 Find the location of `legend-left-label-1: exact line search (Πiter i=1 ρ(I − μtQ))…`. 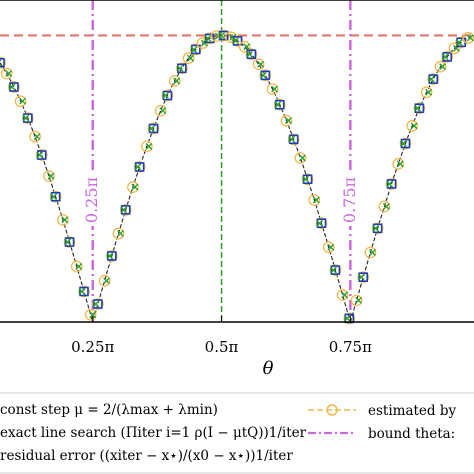

legend-left-label-1: exact line search (Πiter i=1 ρ(I − μtQ))… is located at coordinates (153, 433).